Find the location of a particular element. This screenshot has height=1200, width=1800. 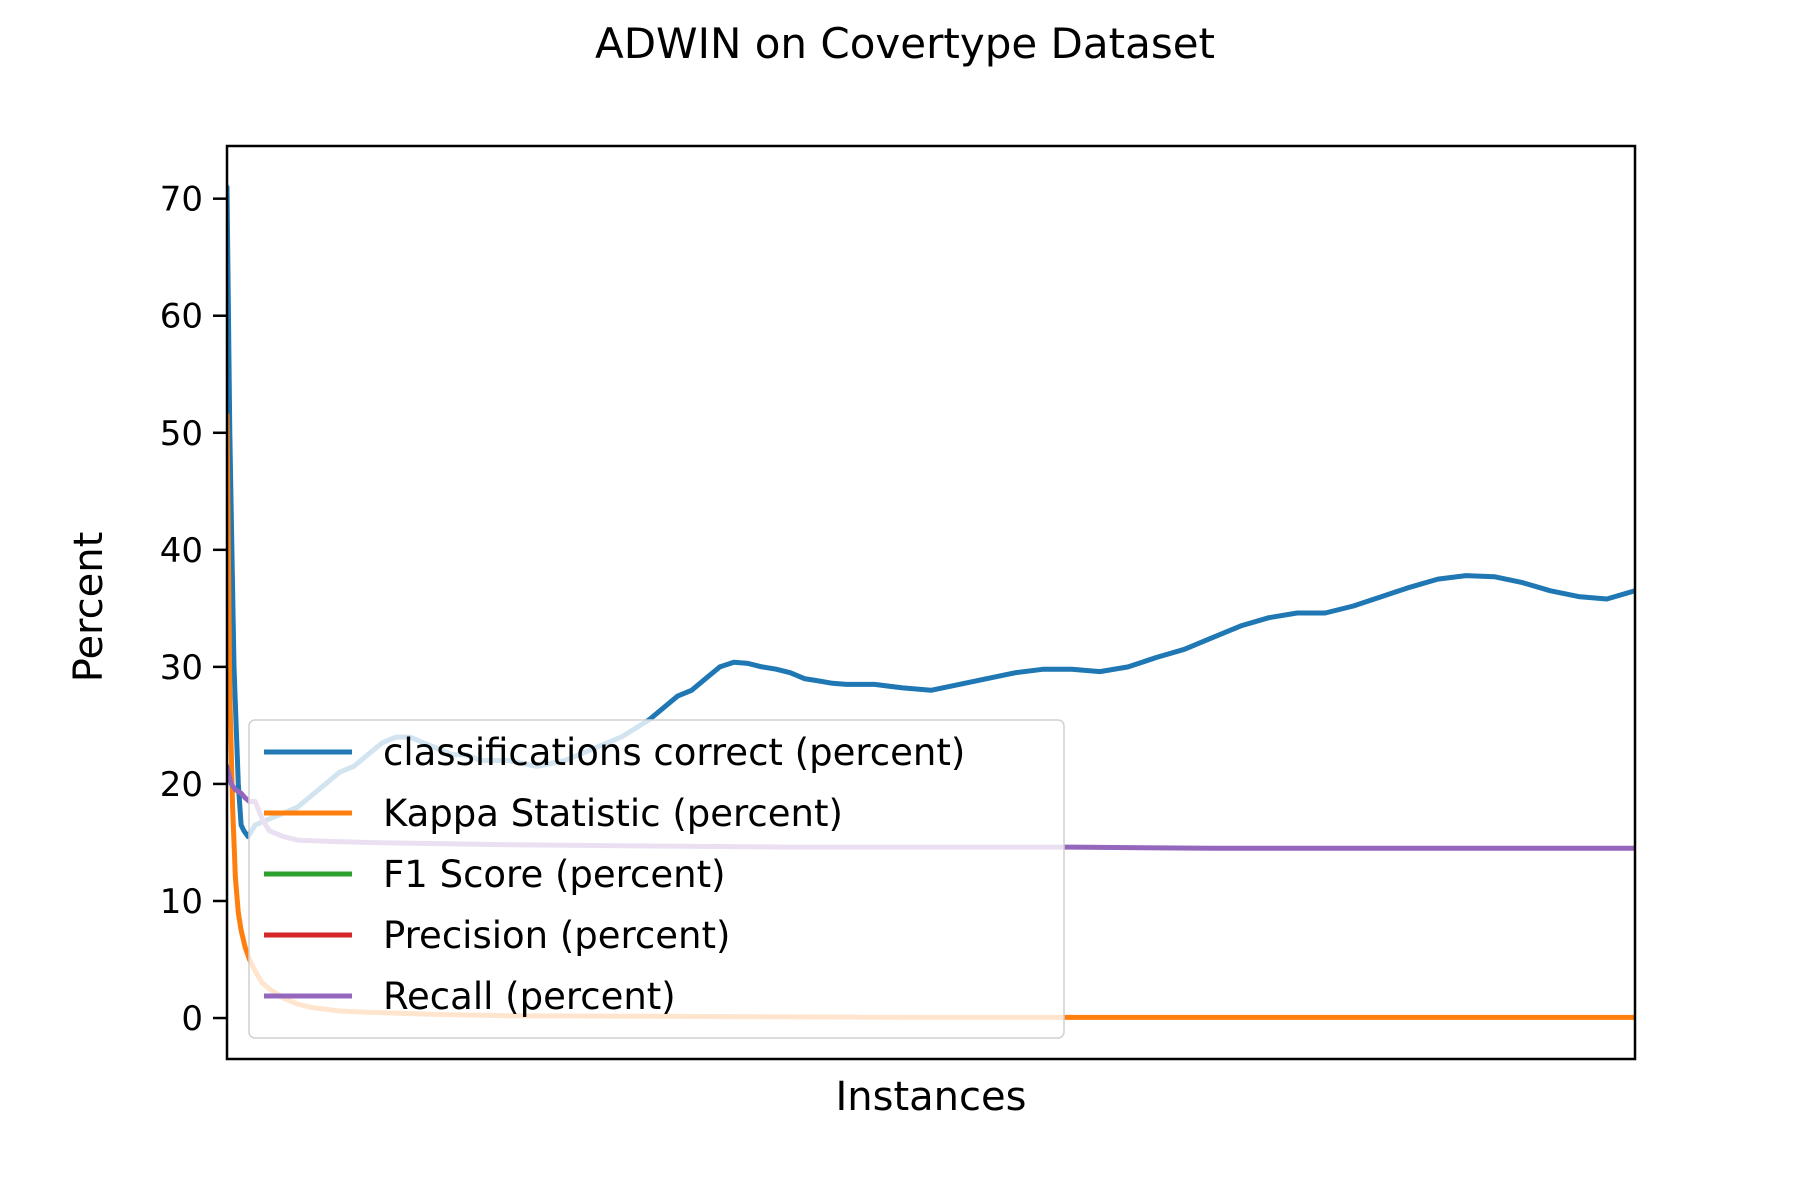

y-axis-label: Percent is located at coordinates (89, 607).